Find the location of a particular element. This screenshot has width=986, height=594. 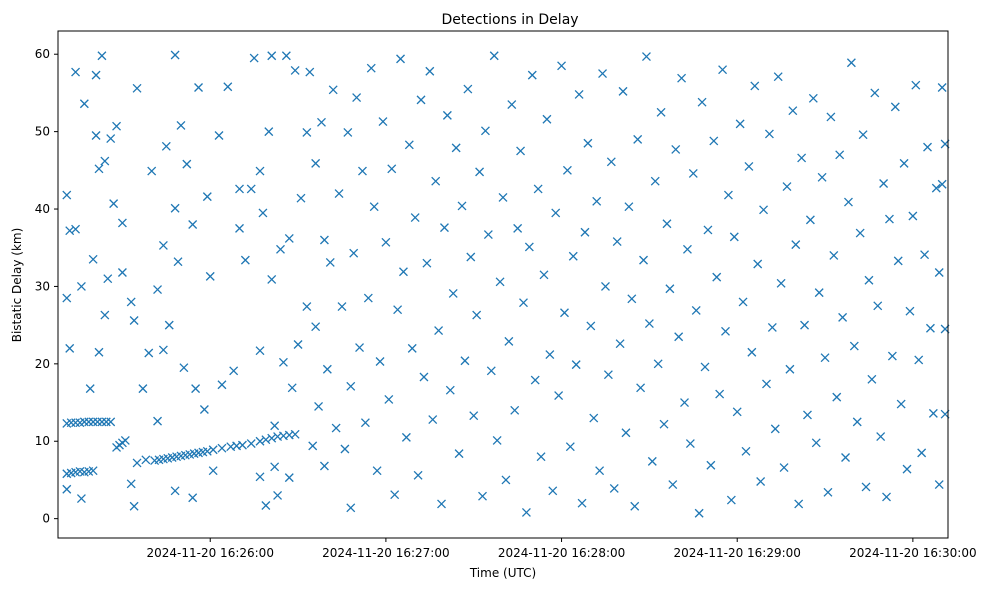

x-axis-label: Time (UTC) is located at coordinates (502, 573).